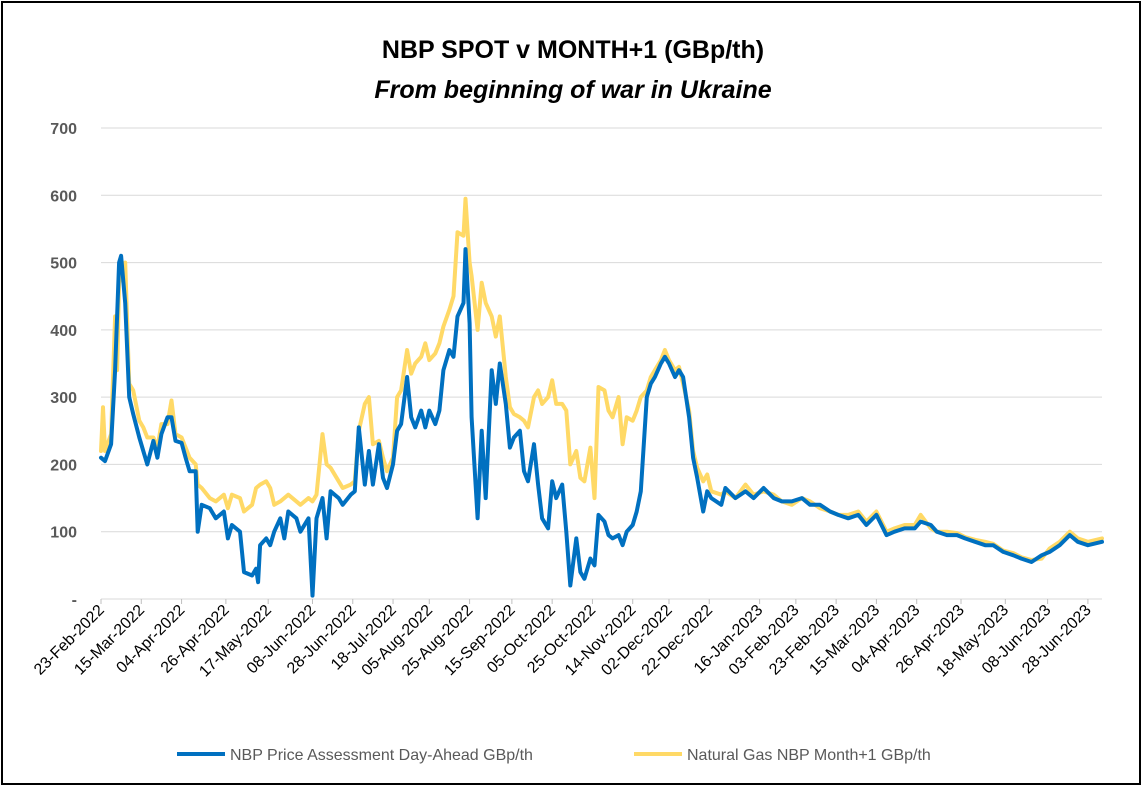 Image resolution: width=1146 pixels, height=790 pixels. What do you see at coordinates (809, 755) in the screenshot?
I see `legend-label-2: Natural Gas NBP Month+1 GBp/th` at bounding box center [809, 755].